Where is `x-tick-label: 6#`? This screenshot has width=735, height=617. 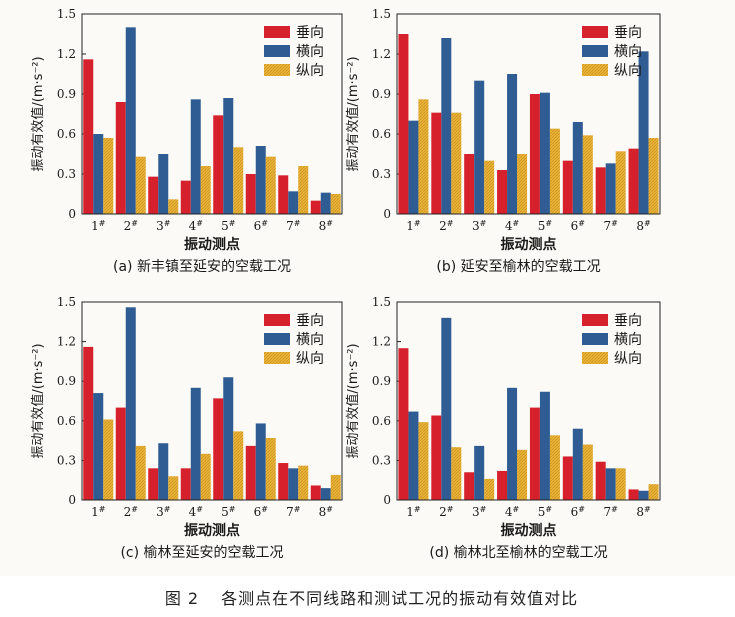
x-tick-label: 6# is located at coordinates (578, 512).